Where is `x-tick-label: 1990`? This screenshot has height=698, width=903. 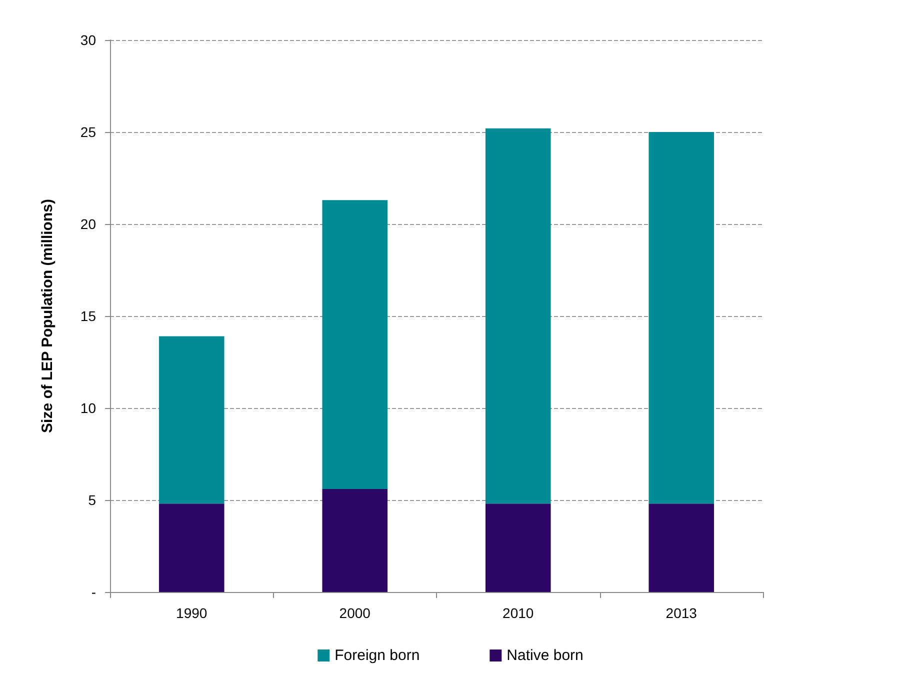
x-tick-label: 1990 is located at coordinates (192, 613).